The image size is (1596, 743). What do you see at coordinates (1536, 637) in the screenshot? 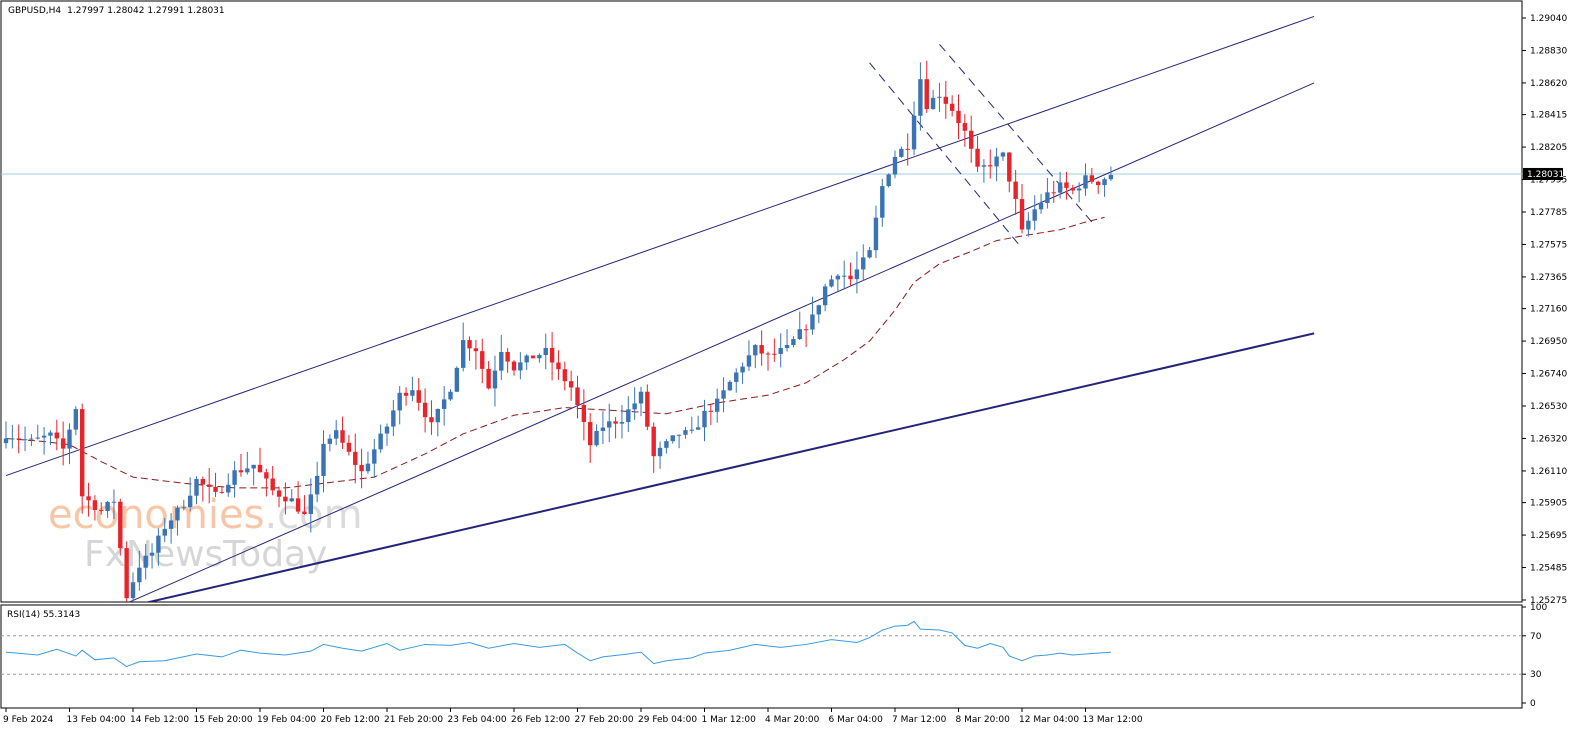
I see `rsi-tick-label: 70` at bounding box center [1536, 637].